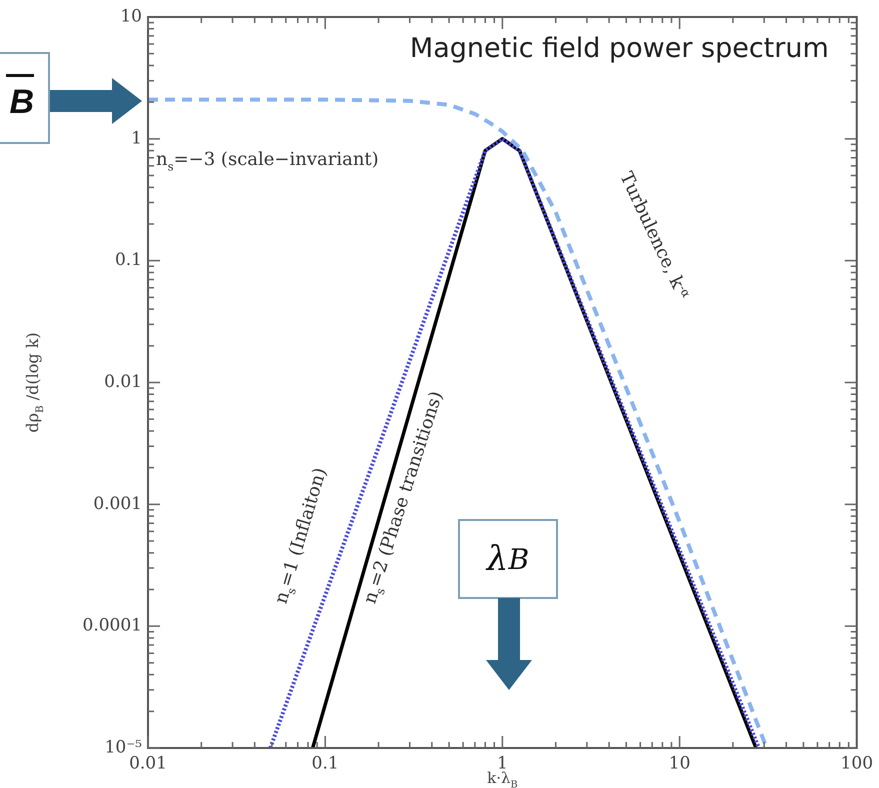 This screenshot has width=879, height=788. I want to click on y-tick-label: 0.01, so click(123, 382).